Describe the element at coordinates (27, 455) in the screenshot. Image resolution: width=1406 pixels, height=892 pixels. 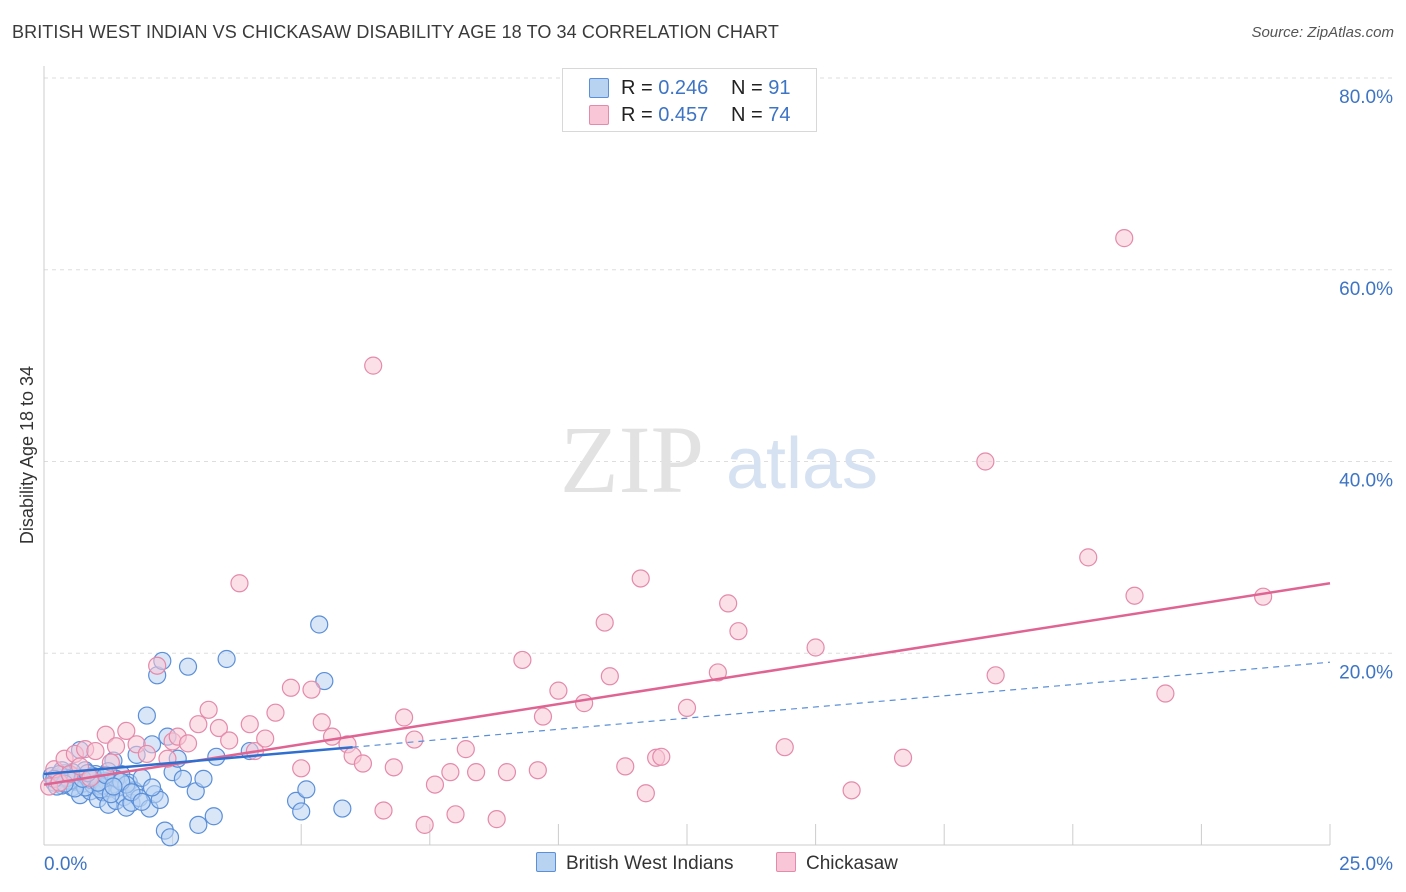
I see `y-axis-label: Disability Age 18 to 34` at that location.